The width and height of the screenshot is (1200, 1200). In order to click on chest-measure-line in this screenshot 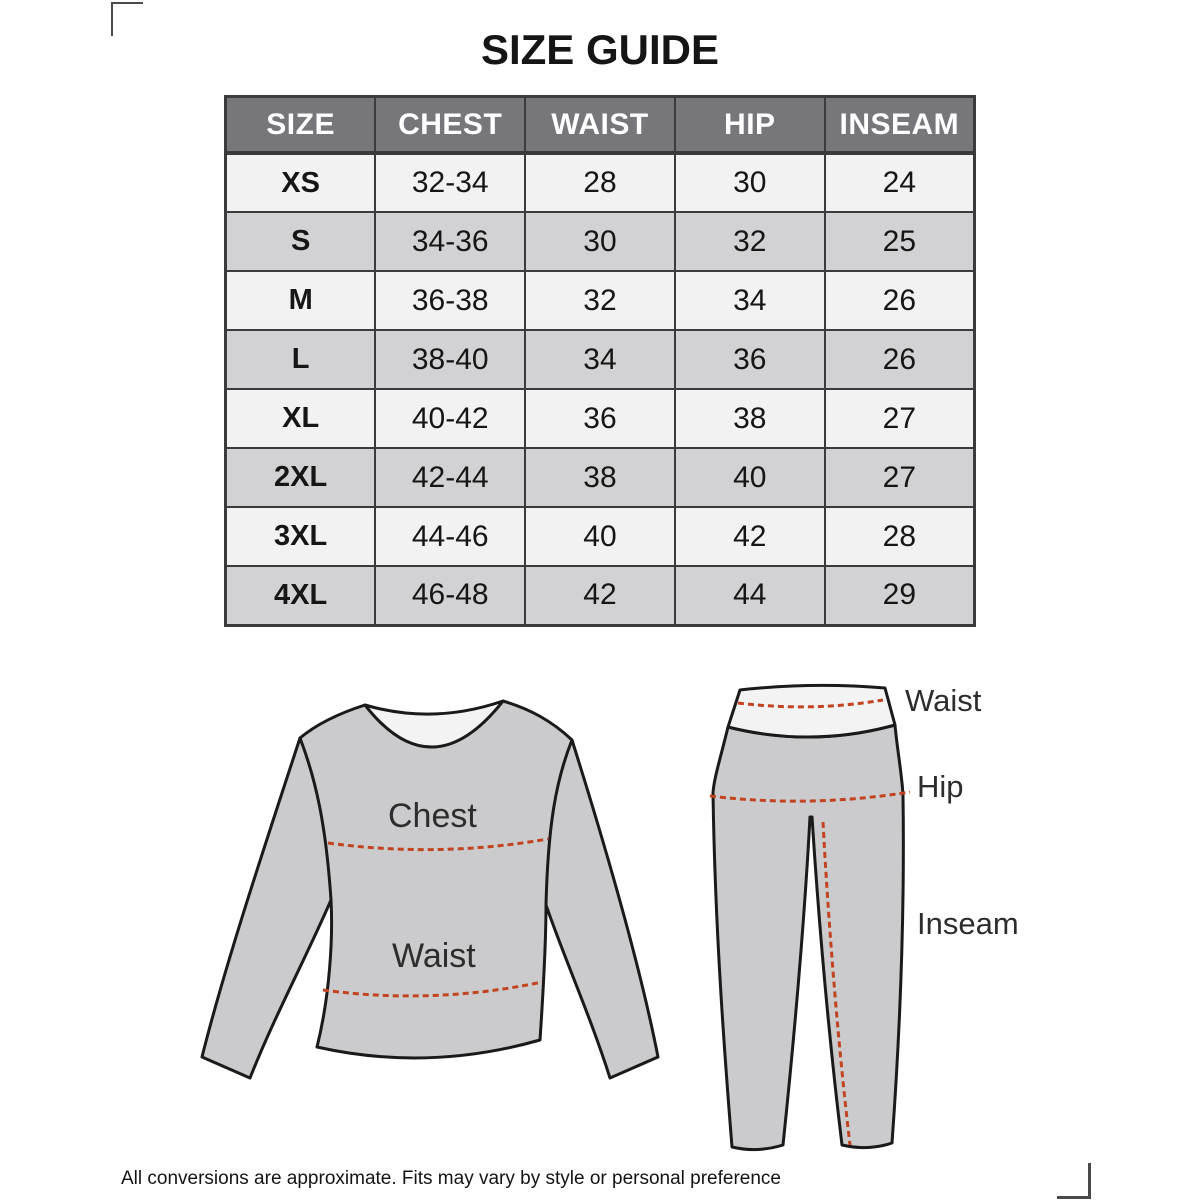, I will do `click(438, 844)`.